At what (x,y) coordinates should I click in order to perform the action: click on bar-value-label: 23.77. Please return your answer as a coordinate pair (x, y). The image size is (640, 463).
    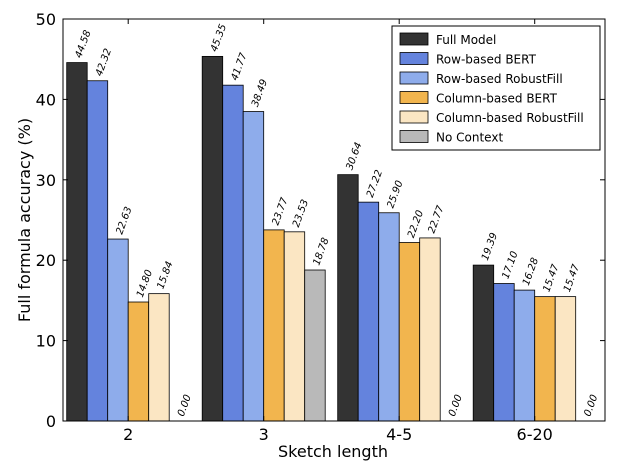
    Looking at the image, I should click on (280, 211).